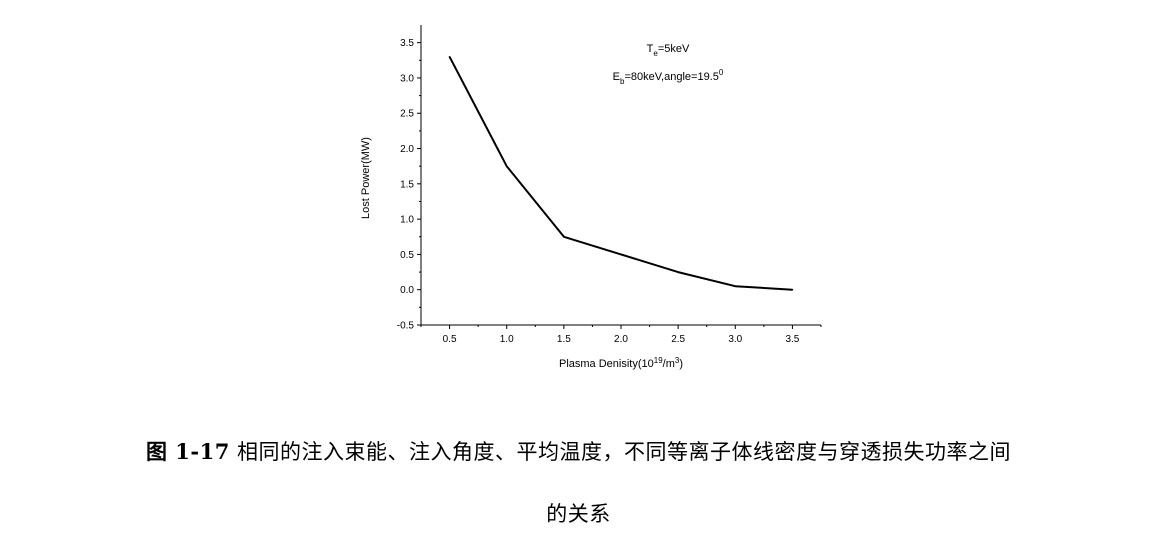  Describe the element at coordinates (721, 72) in the screenshot. I see `annotation-eb-sup: 0` at that location.